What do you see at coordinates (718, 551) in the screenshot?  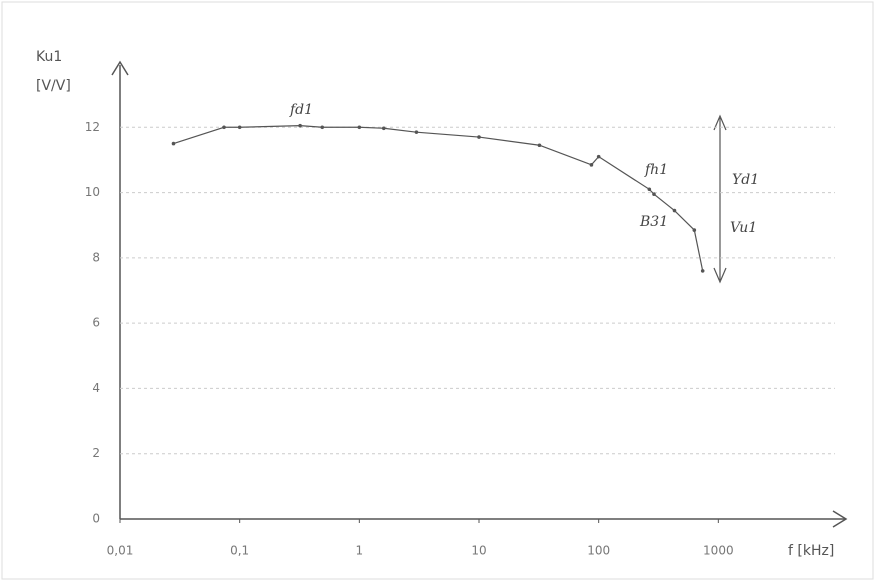 I see `x-tick-label: 1000` at bounding box center [718, 551].